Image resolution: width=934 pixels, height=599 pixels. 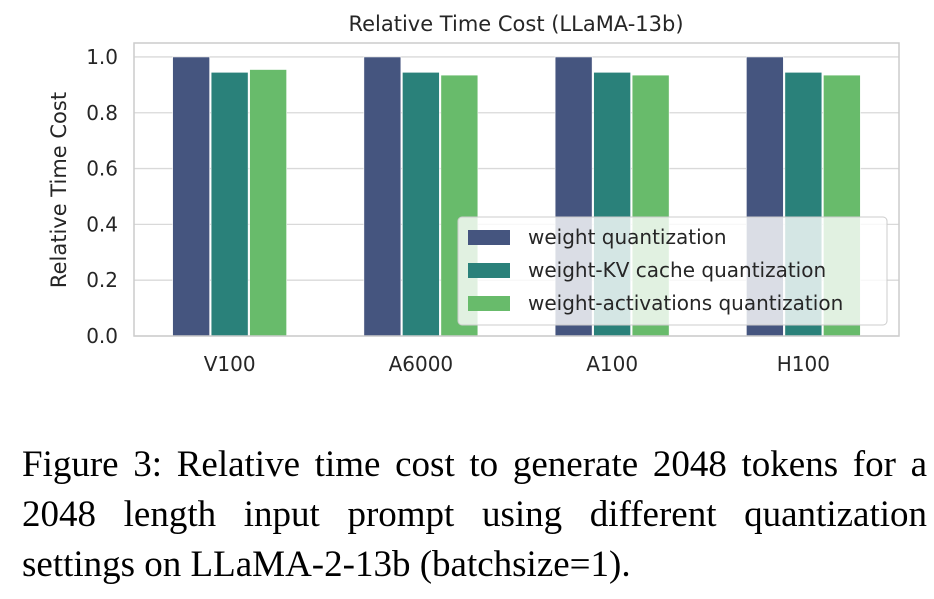 What do you see at coordinates (102, 280) in the screenshot?
I see `y-tick-label: 0.2` at bounding box center [102, 280].